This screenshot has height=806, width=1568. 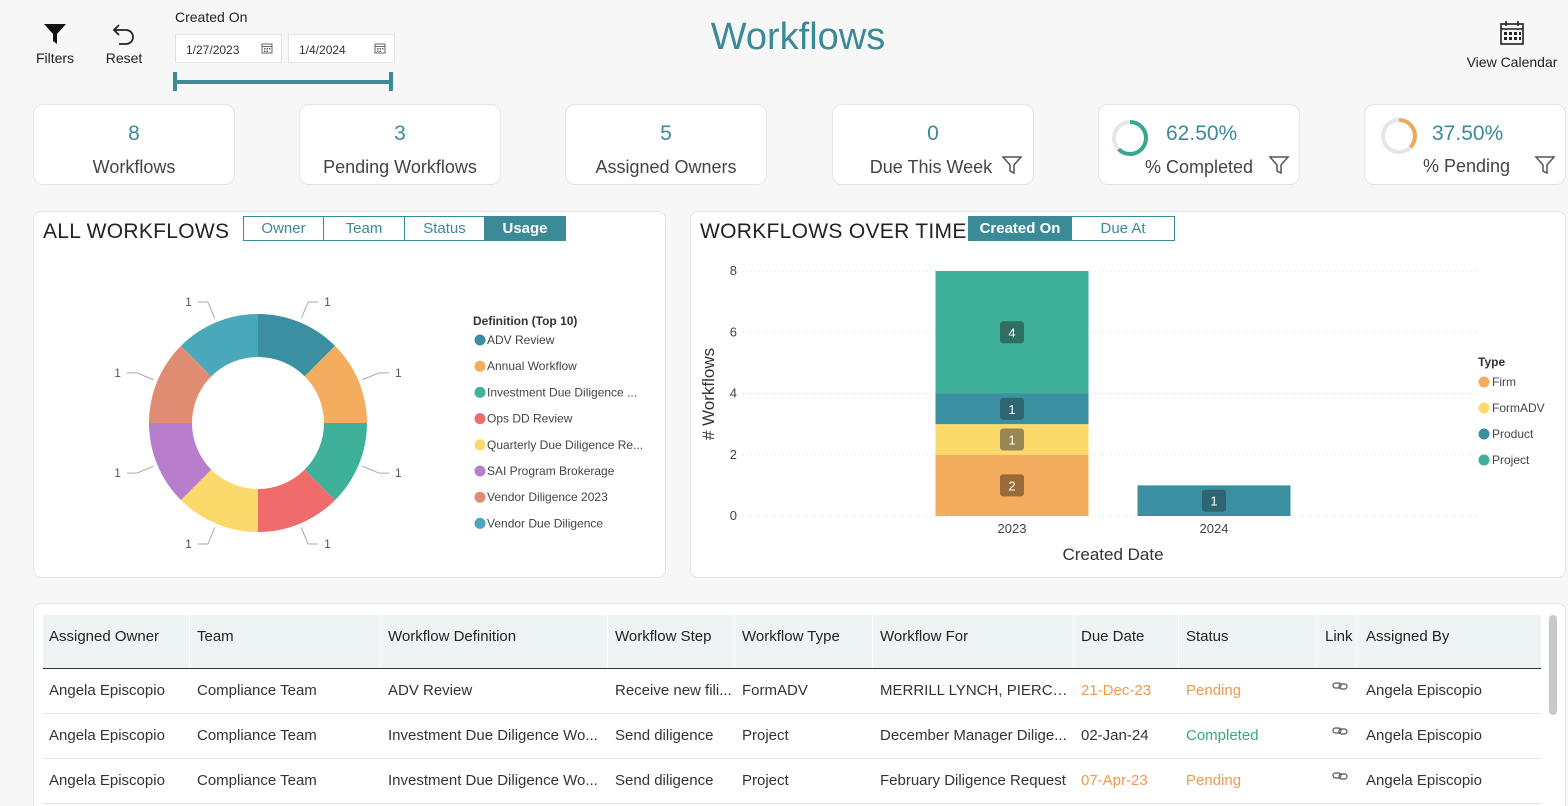 I want to click on y-axis-label: # Workflows, so click(x=708, y=394).